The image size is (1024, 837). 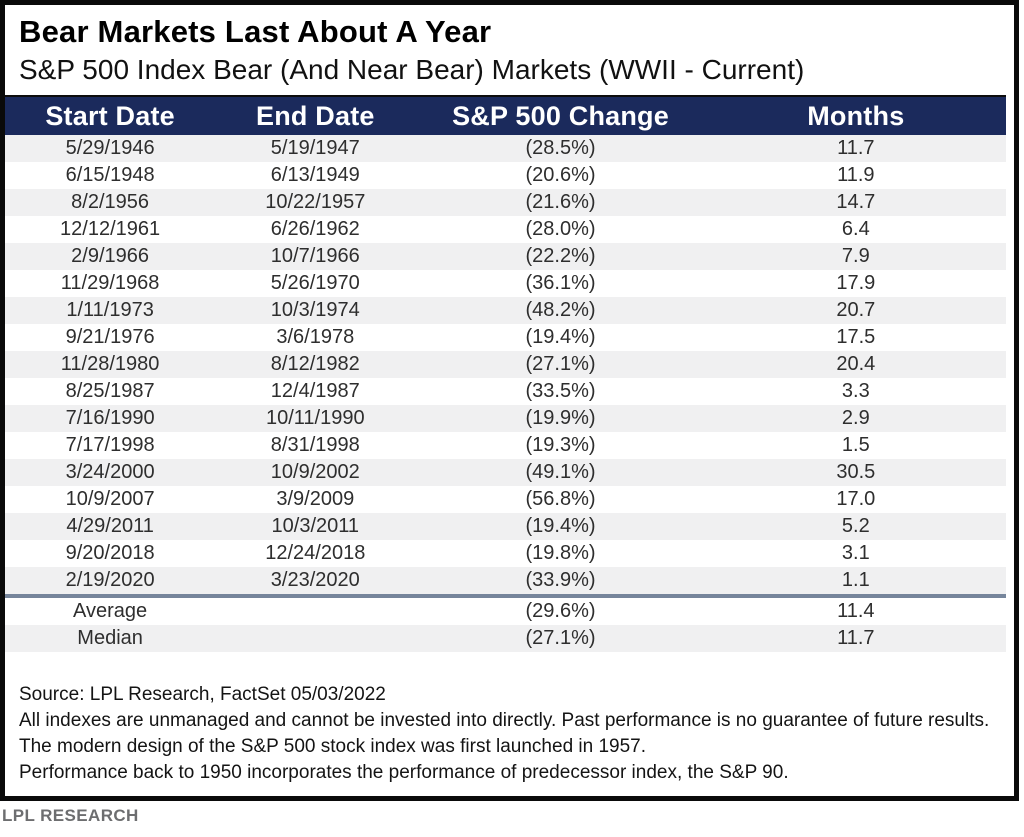 What do you see at coordinates (315, 580) in the screenshot?
I see `end-date-cell: 3/23/2020` at bounding box center [315, 580].